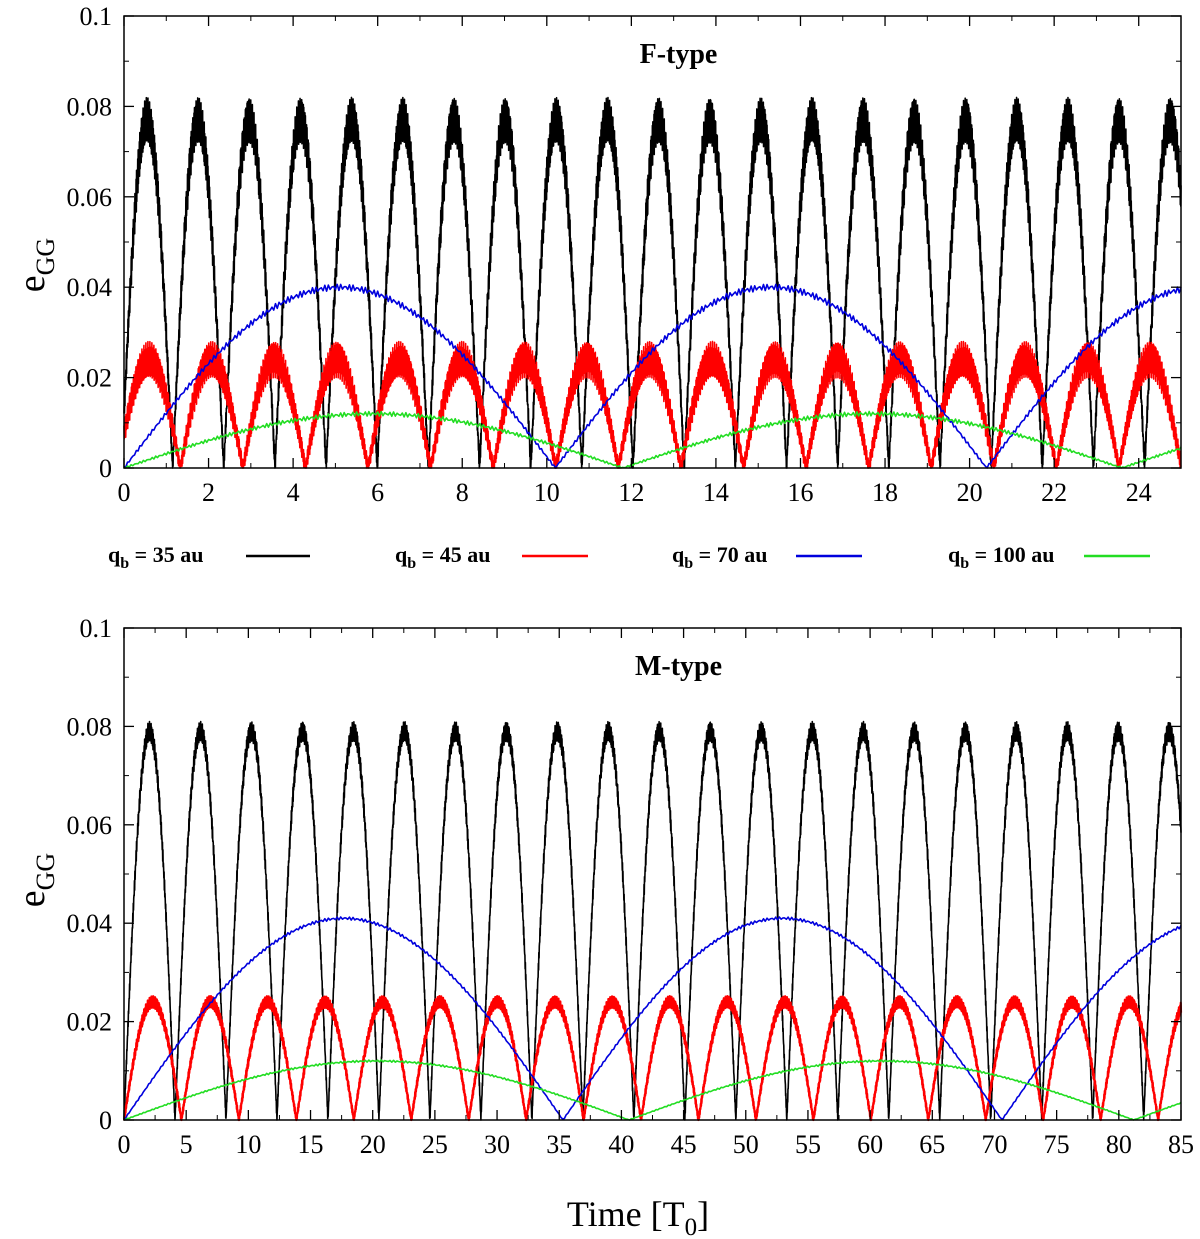 The width and height of the screenshot is (1200, 1239). Describe the element at coordinates (491, 557) in the screenshot. I see `legend-item-45au: qb = 45 au` at that location.